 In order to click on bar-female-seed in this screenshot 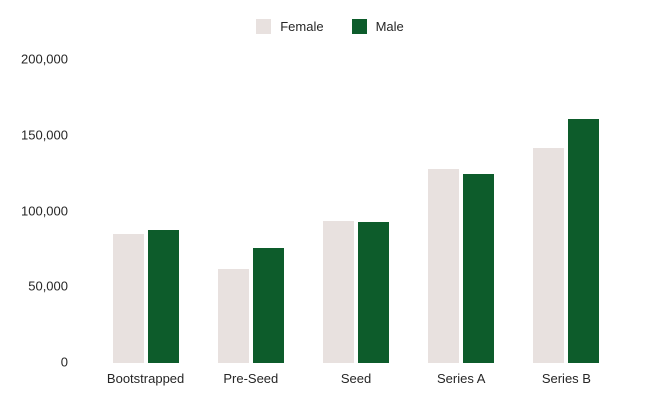, I will do `click(338, 292)`.